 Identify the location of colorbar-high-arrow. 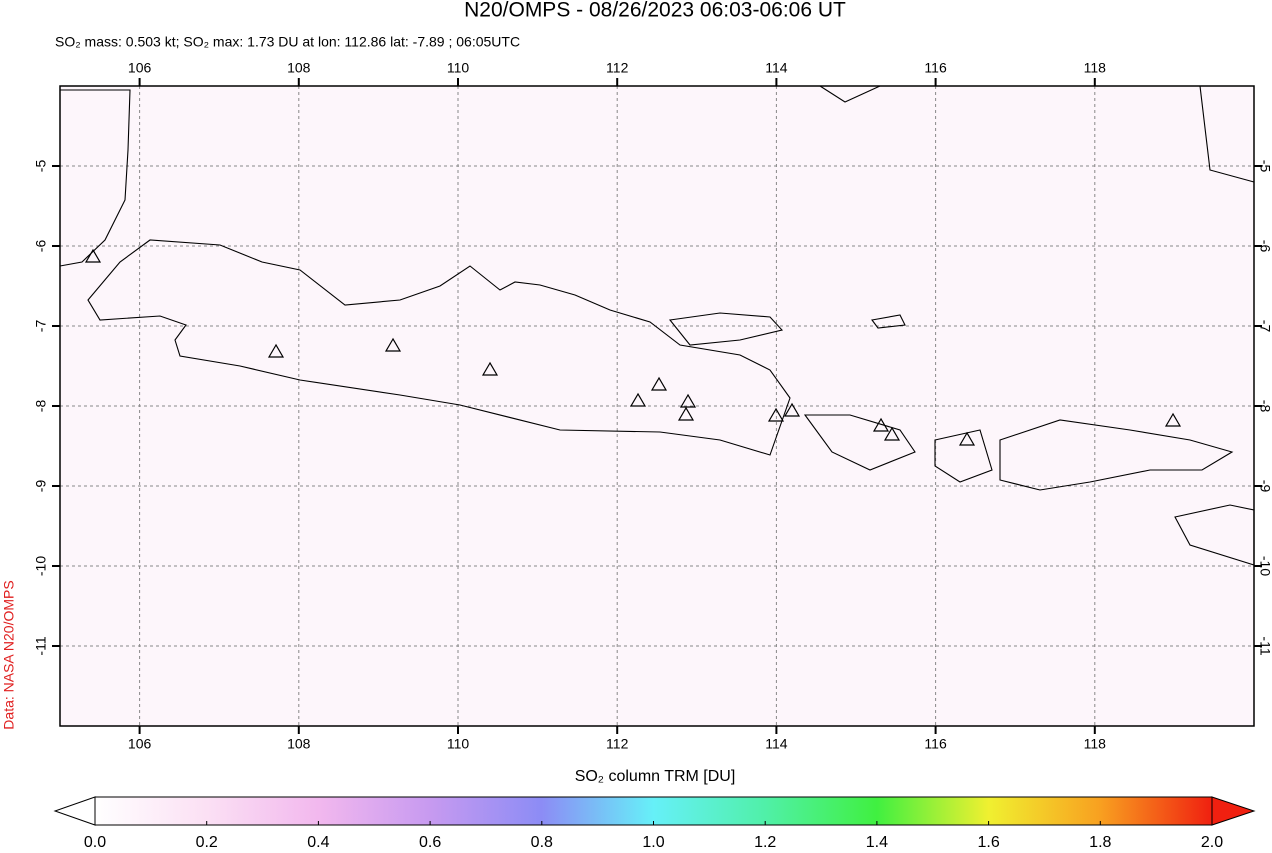
(1233, 811).